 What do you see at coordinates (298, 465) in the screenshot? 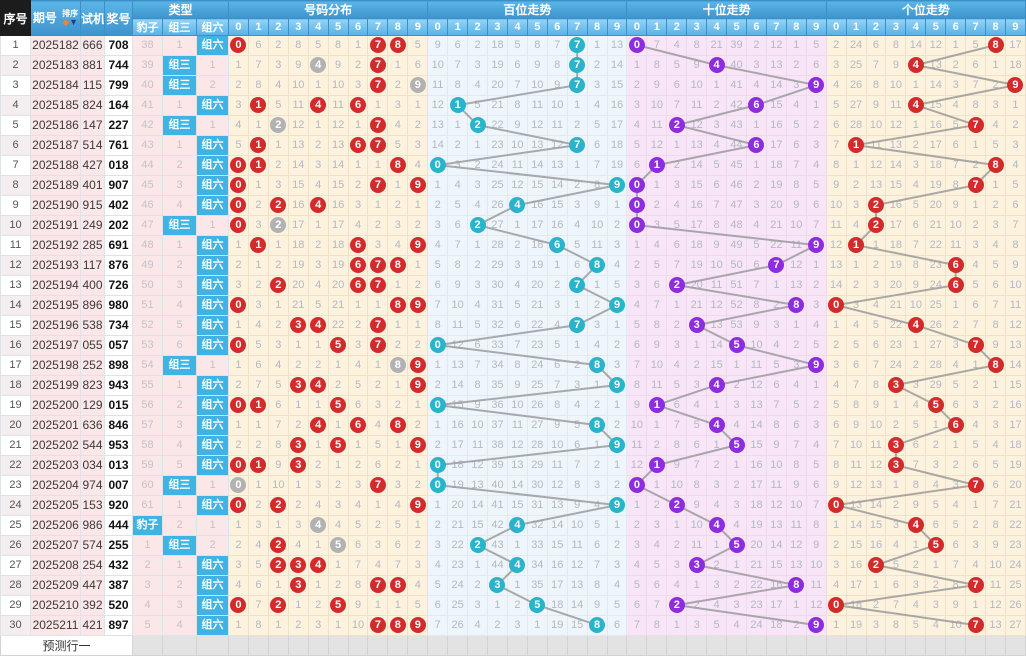
I see `drawn-number-circle: 3` at bounding box center [298, 465].